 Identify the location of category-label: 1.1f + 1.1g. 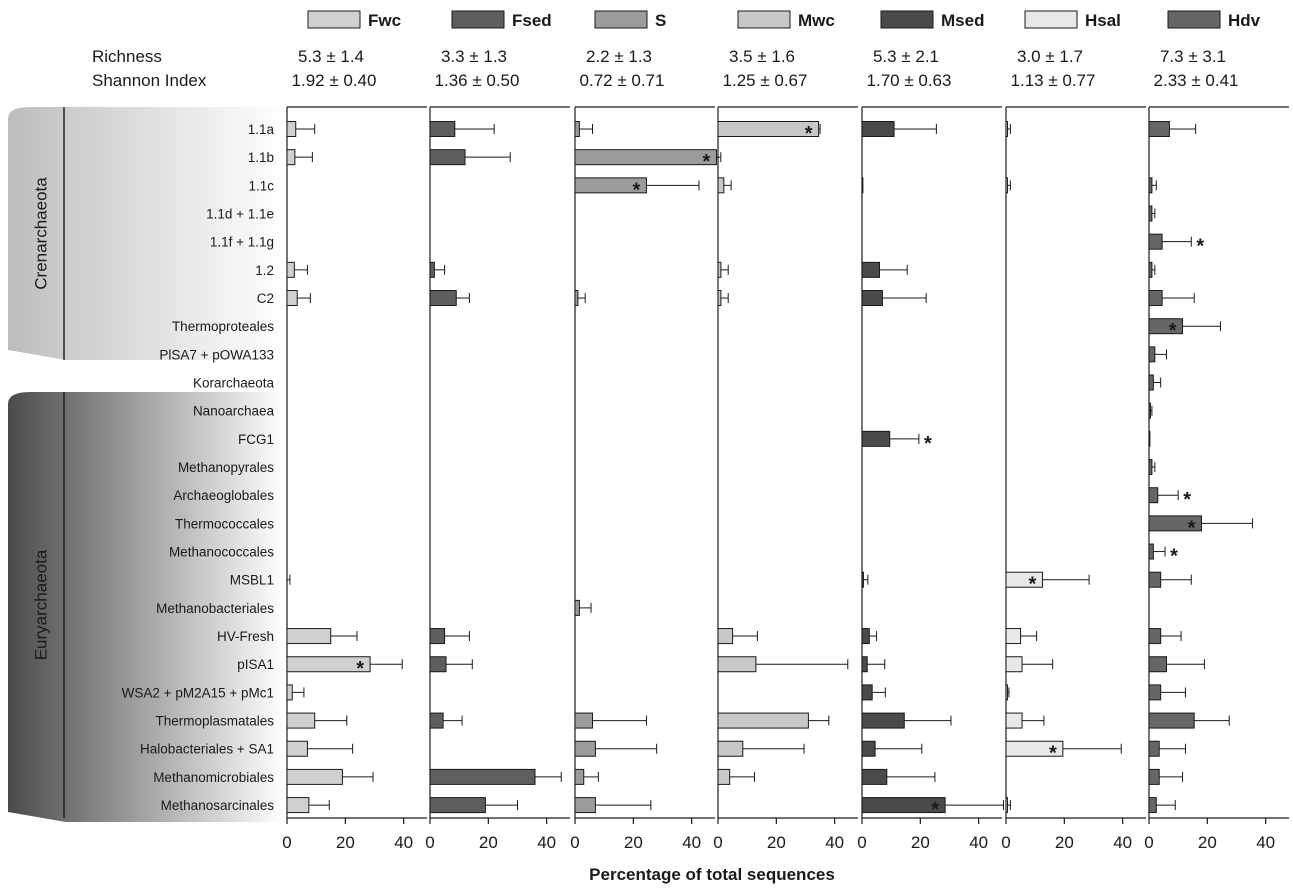
(242, 242).